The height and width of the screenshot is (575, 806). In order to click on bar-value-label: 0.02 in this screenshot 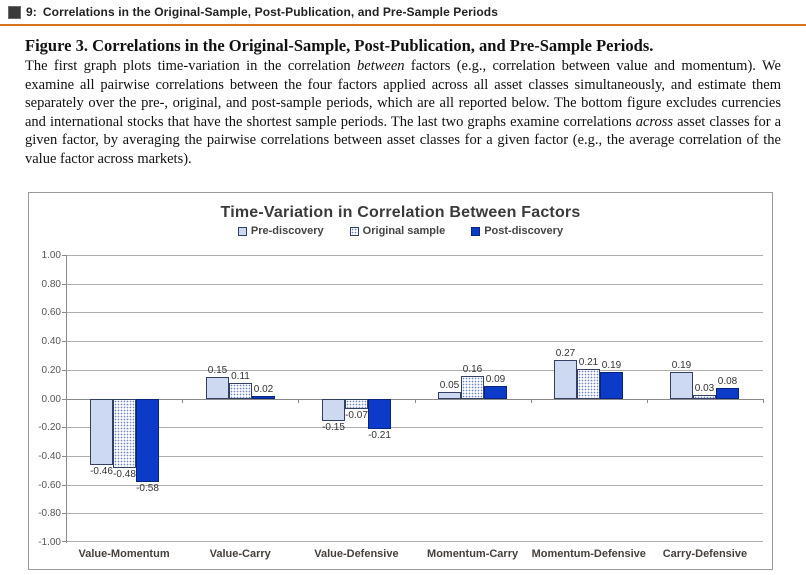, I will do `click(263, 389)`.